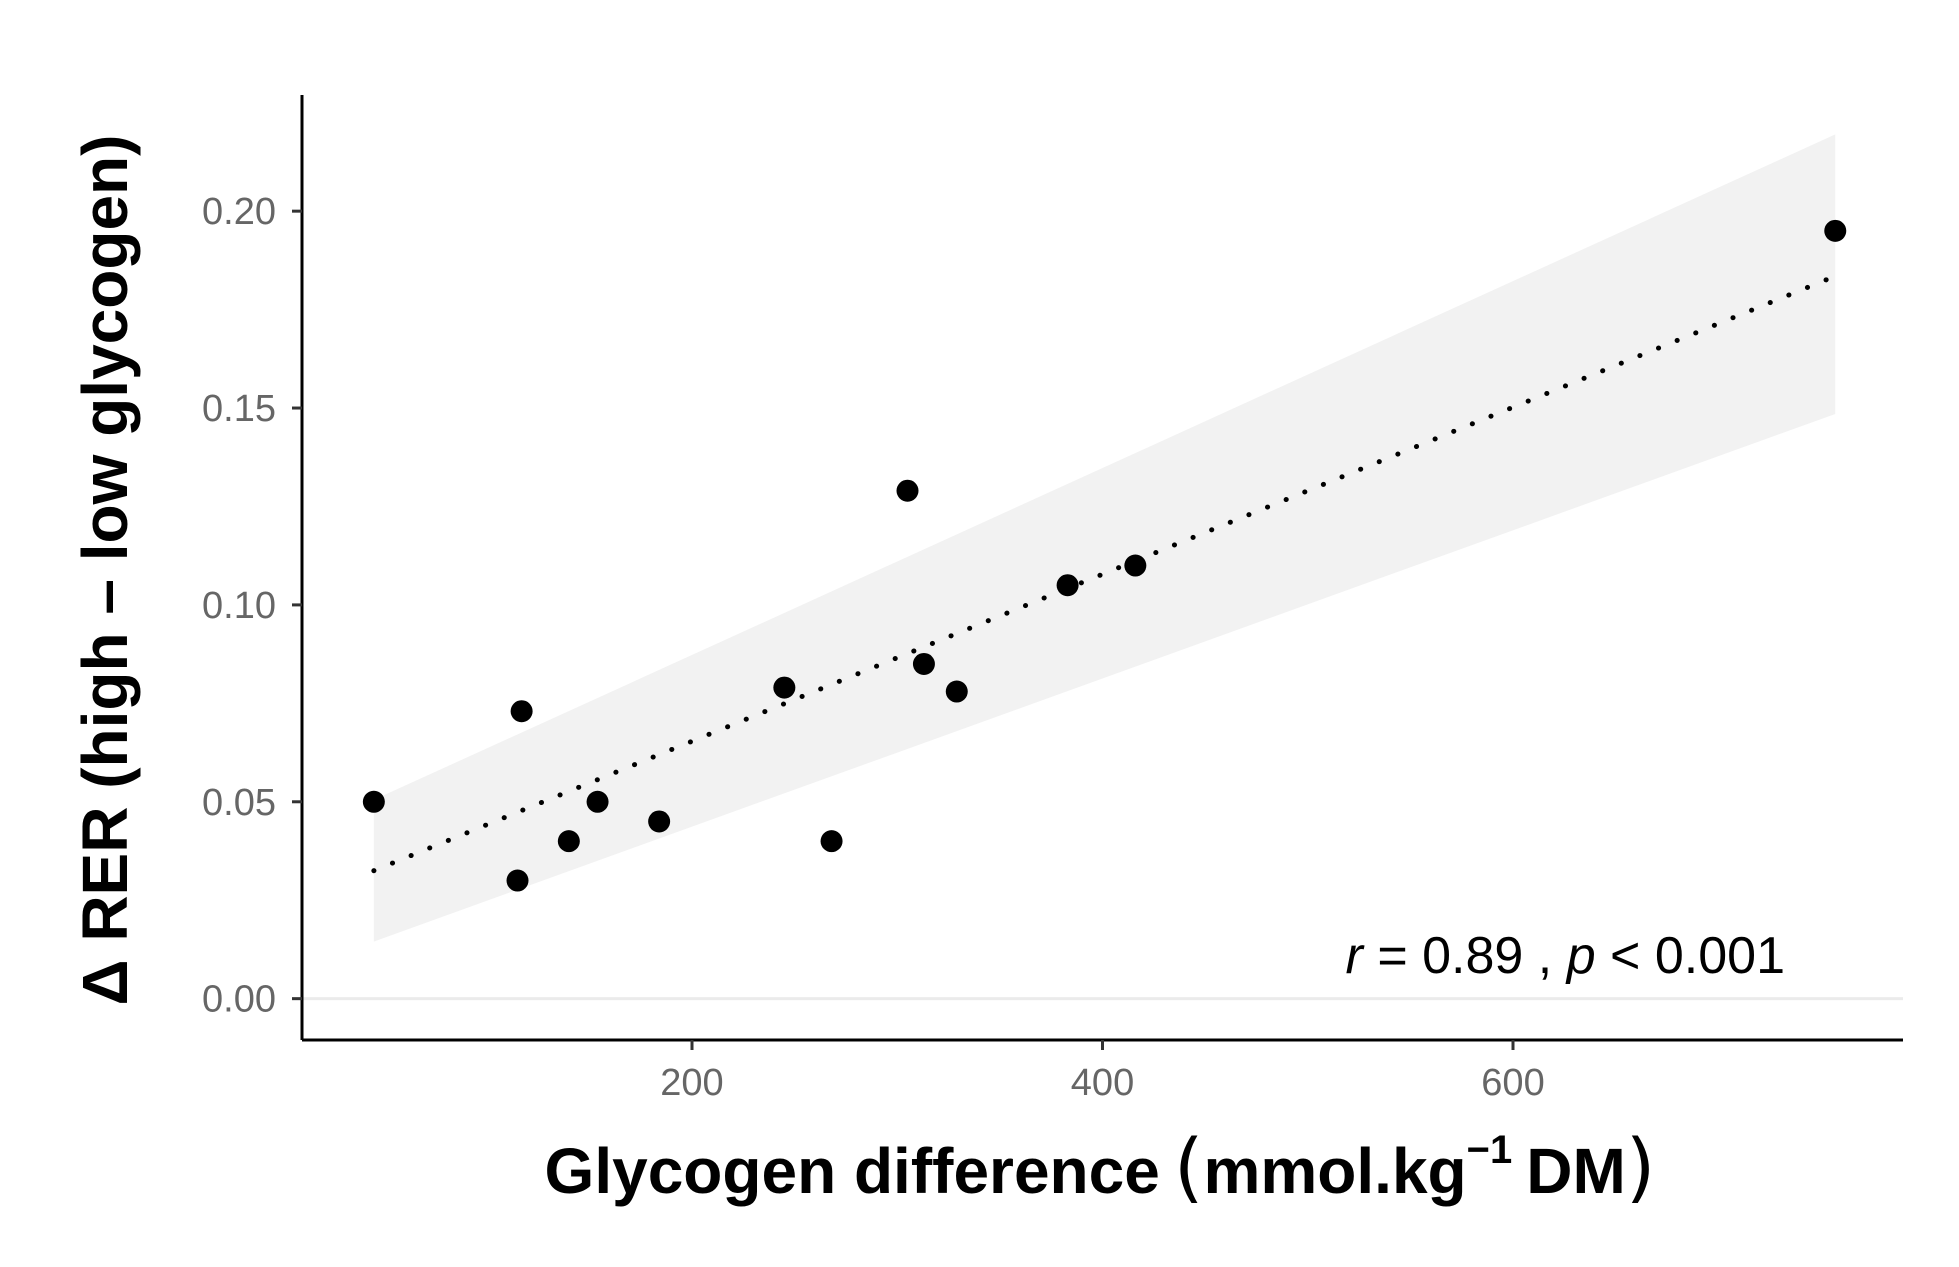 The height and width of the screenshot is (1267, 1959). Describe the element at coordinates (691, 1083) in the screenshot. I see `x-tick-label: 200` at that location.